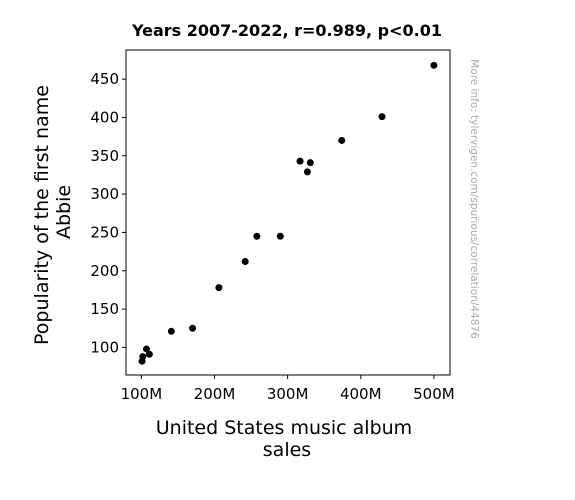 Image resolution: width=575 pixels, height=500 pixels. I want to click on y-tick-label: 400, so click(104, 117).